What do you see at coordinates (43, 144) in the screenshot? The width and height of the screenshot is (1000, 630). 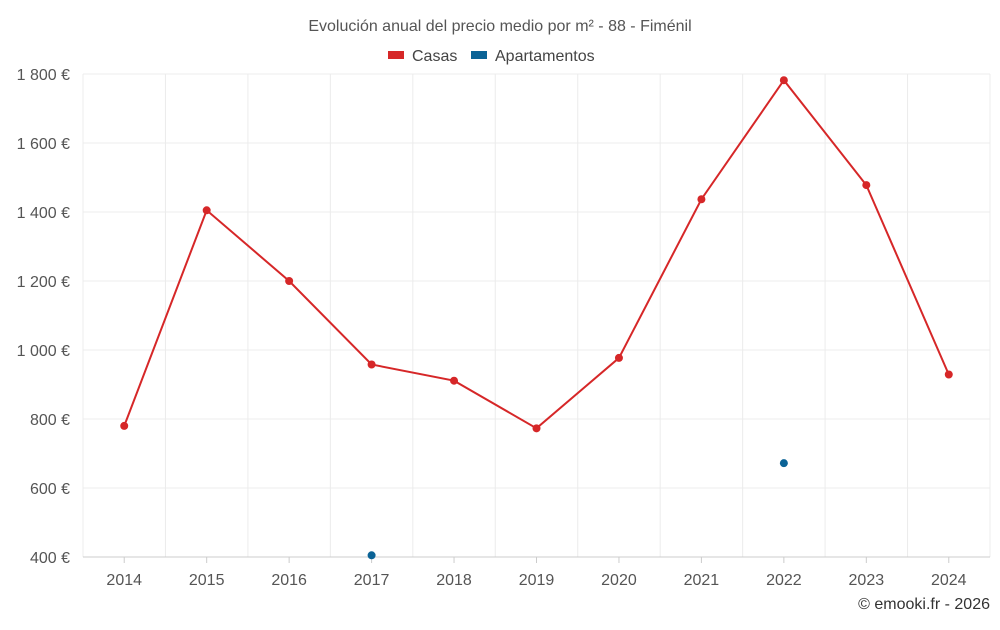 I see `y-tick-label: 1 600 €` at bounding box center [43, 144].